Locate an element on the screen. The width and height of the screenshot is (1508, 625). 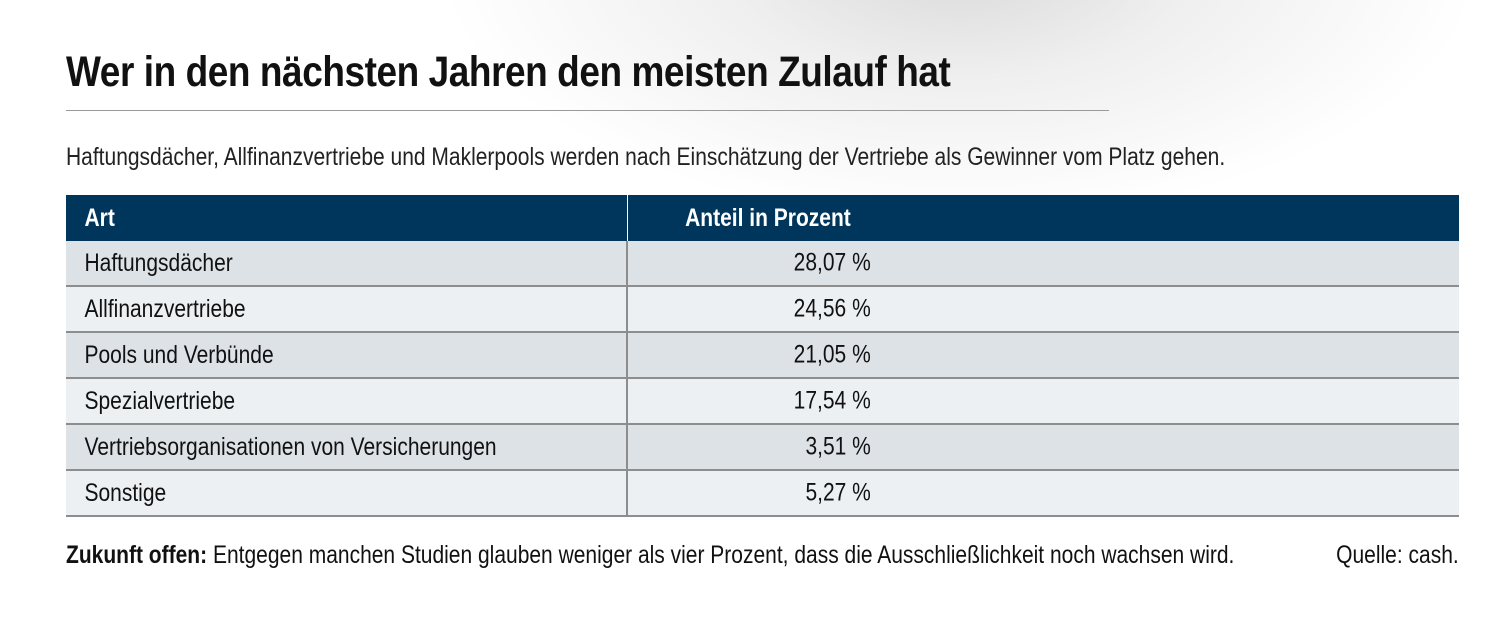
table-row: Allfinanzvertriebe 24,56 % is located at coordinates (762, 309).